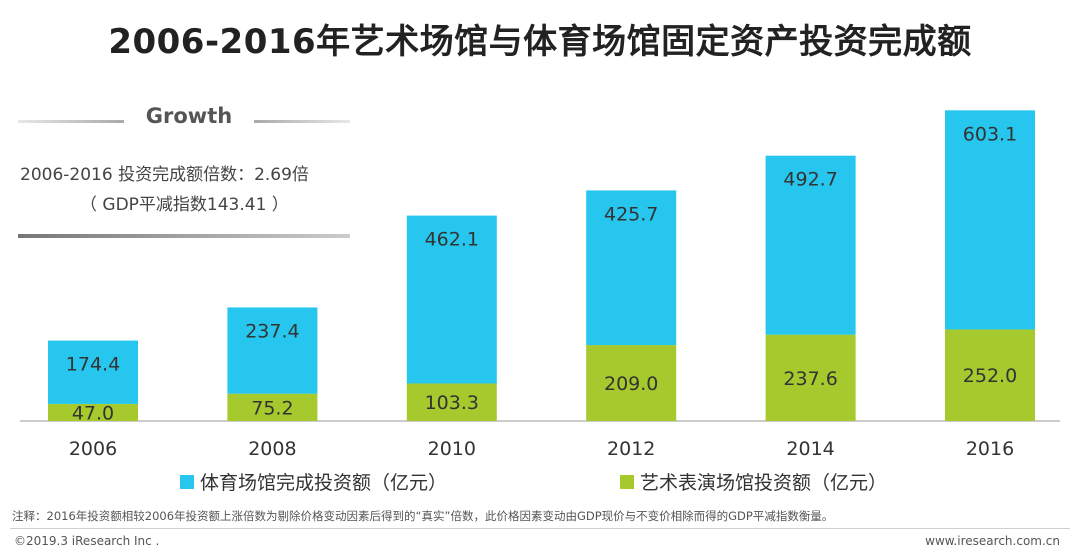 The width and height of the screenshot is (1080, 558). What do you see at coordinates (87, 541) in the screenshot?
I see `copyright: ©2019.3 iResearch Inc .` at bounding box center [87, 541].